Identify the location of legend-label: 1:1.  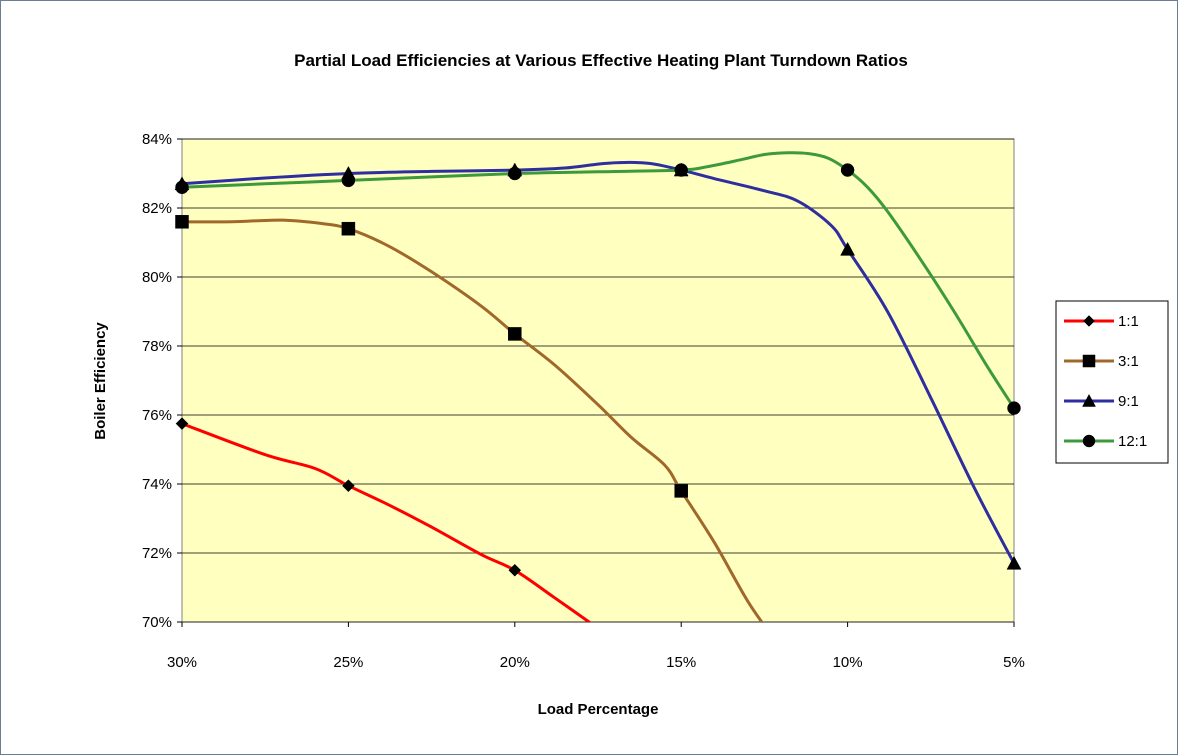
(1128, 321).